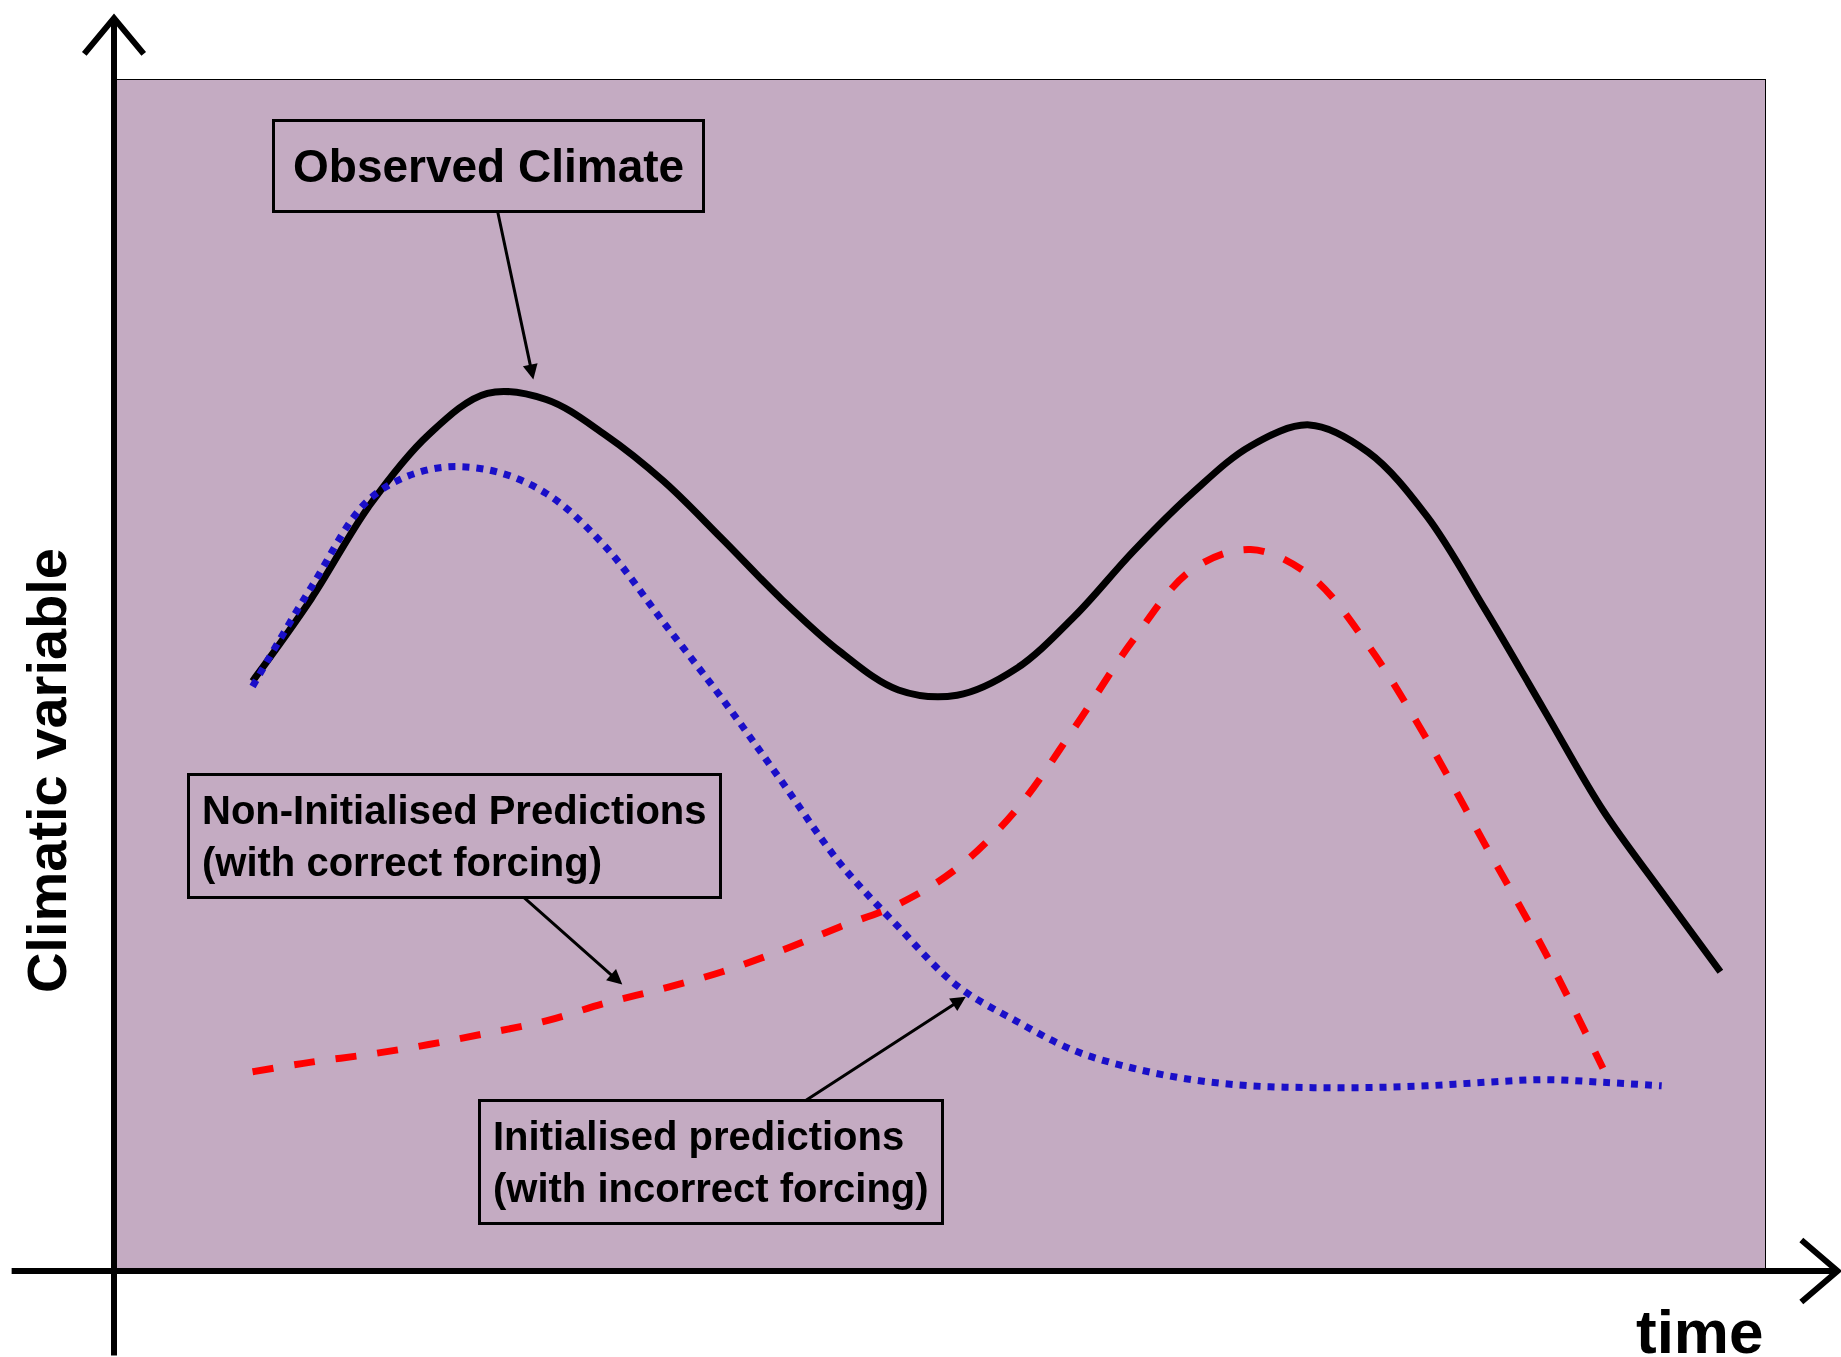 The width and height of the screenshot is (1841, 1357). Describe the element at coordinates (454, 836) in the screenshot. I see `annotation: Non-Initialised Predictions (with correct forcing)` at that location.